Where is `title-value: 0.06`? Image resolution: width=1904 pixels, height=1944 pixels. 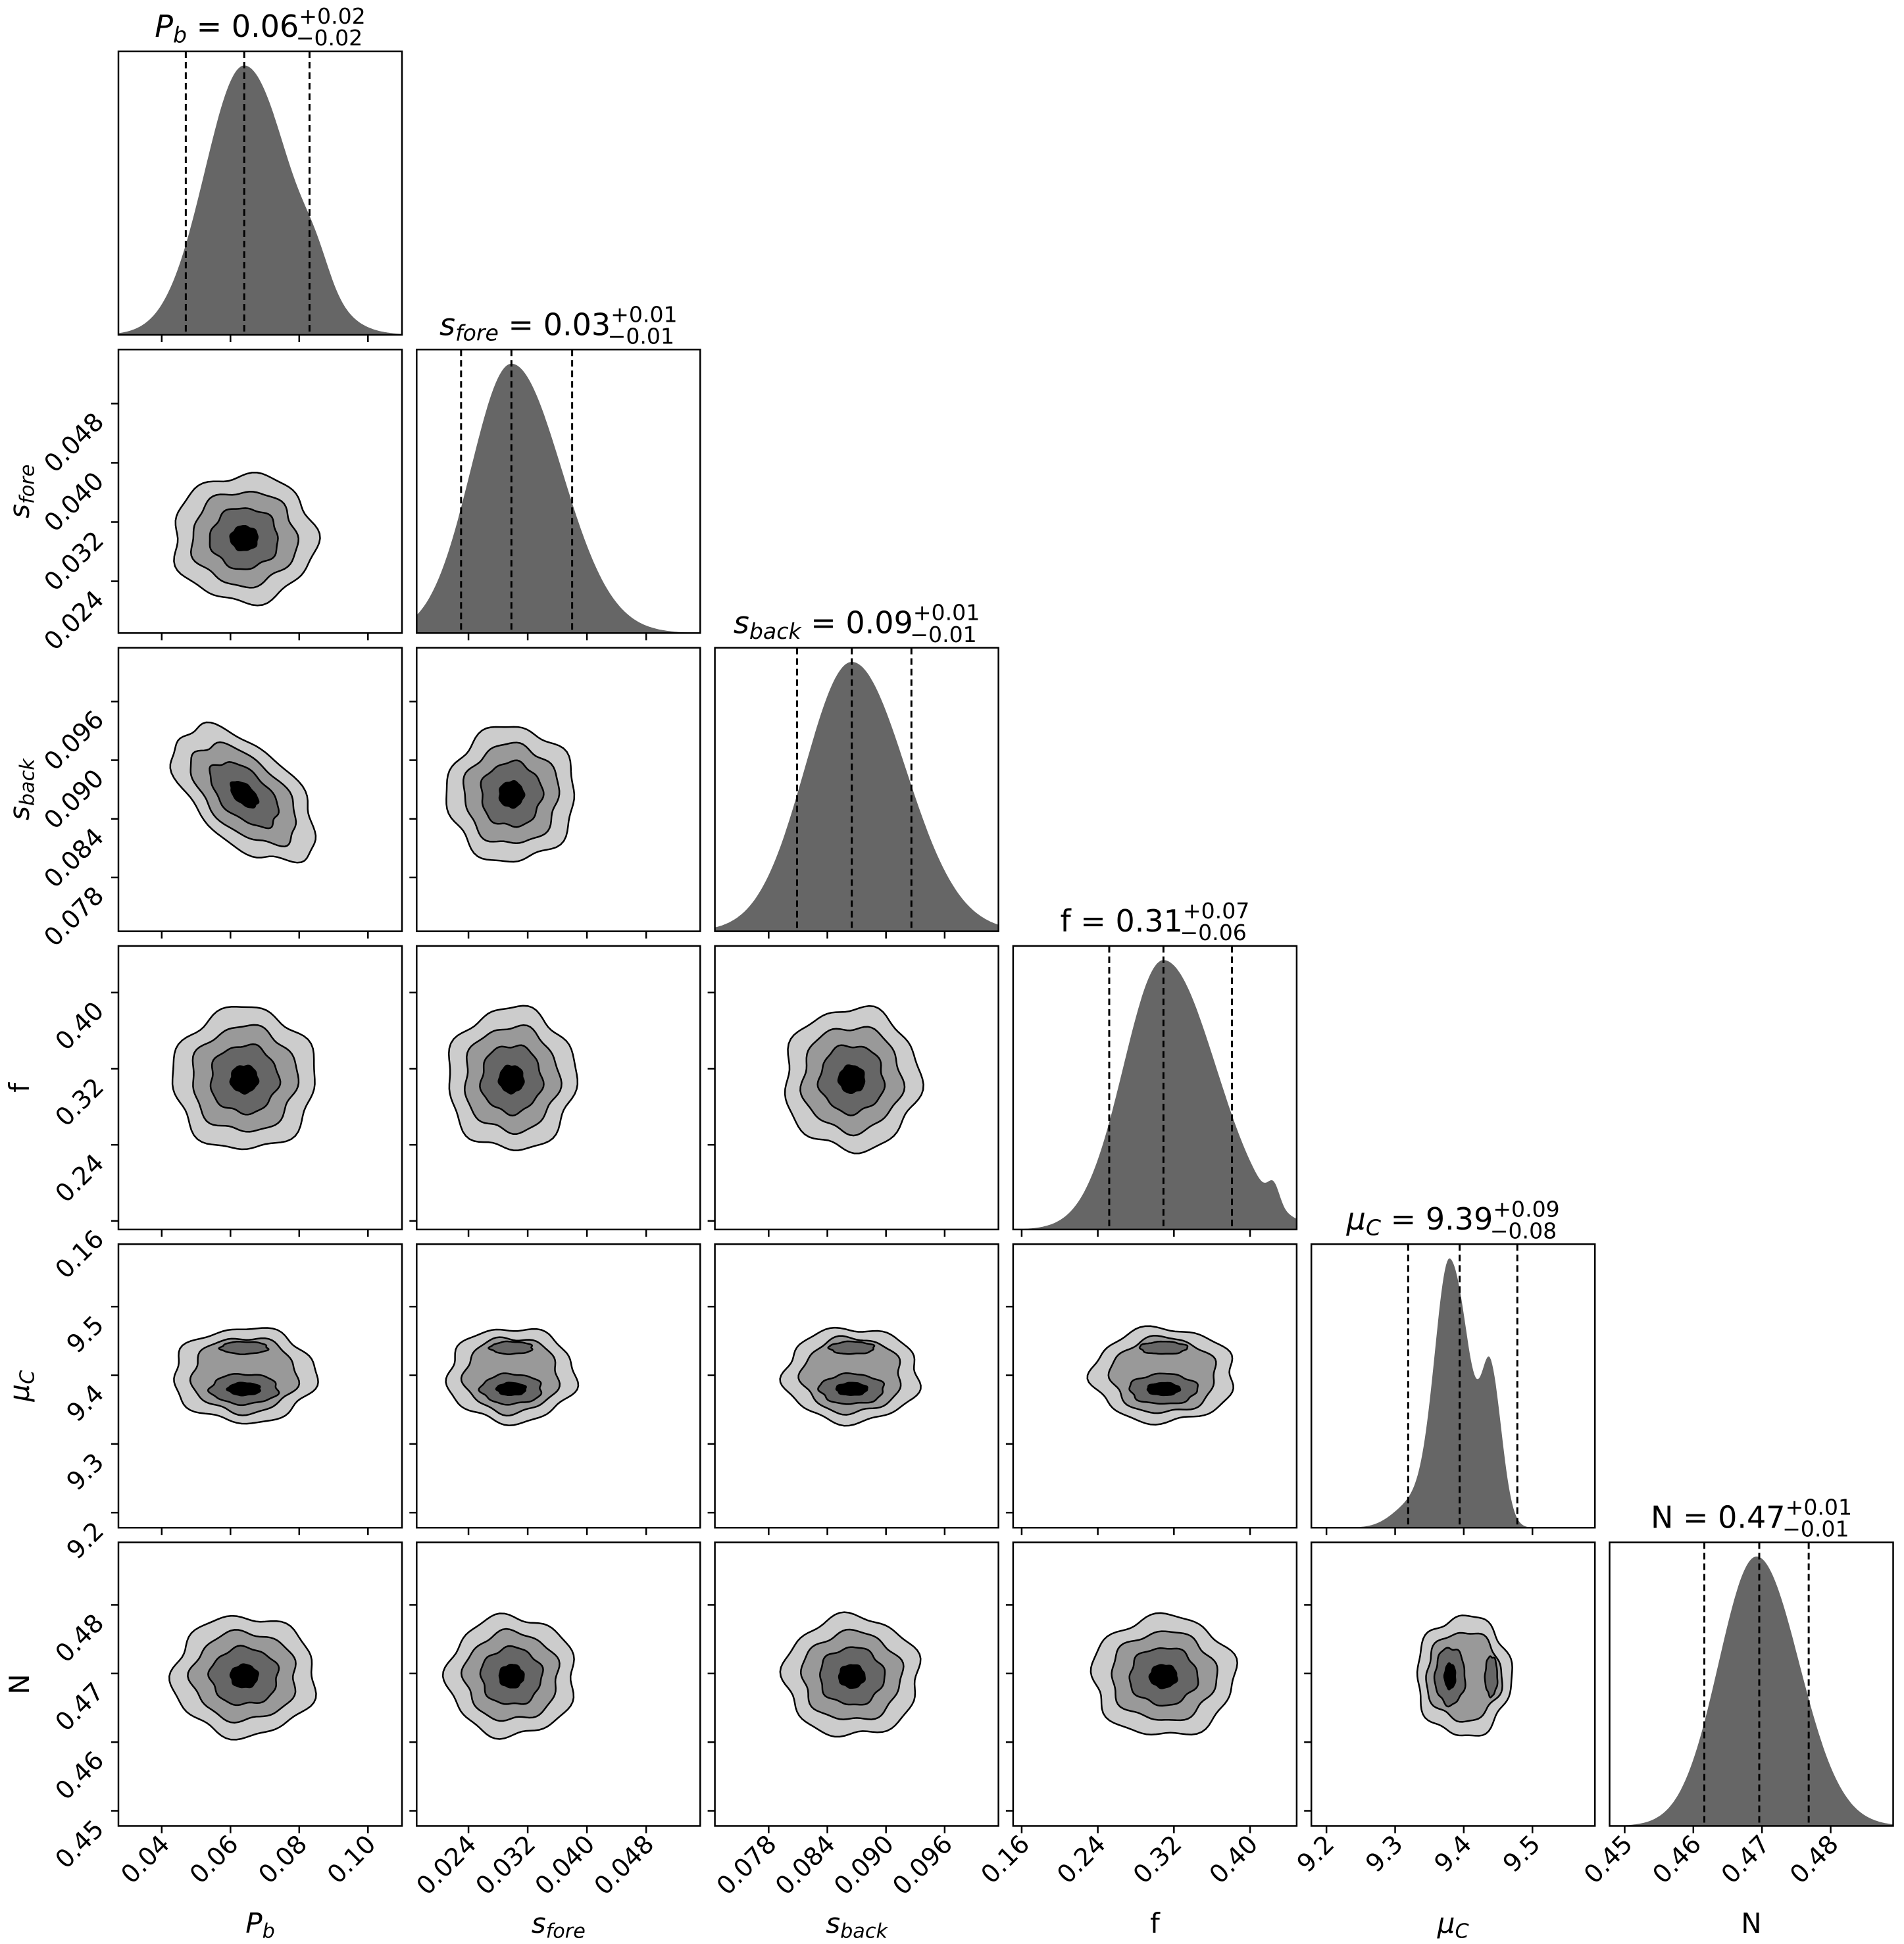
title-value: 0.06 is located at coordinates (265, 26).